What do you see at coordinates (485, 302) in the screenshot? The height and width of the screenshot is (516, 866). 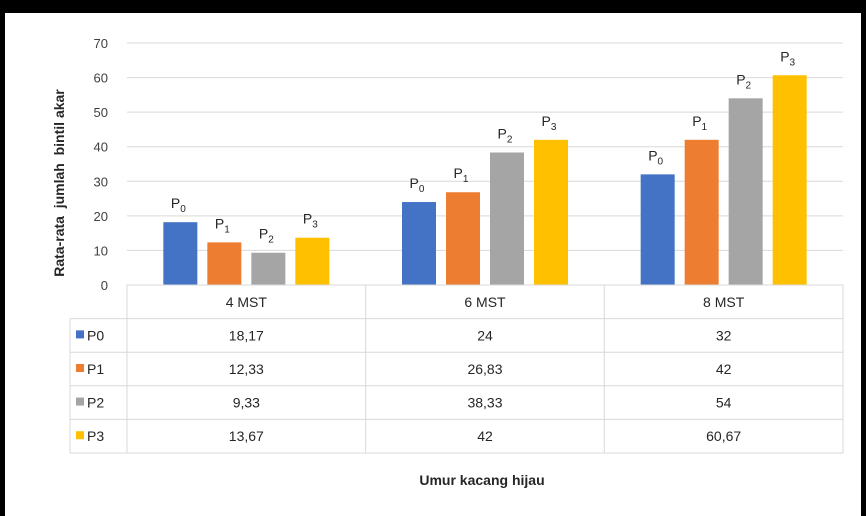 I see `x-category-label: 6 MST` at bounding box center [485, 302].